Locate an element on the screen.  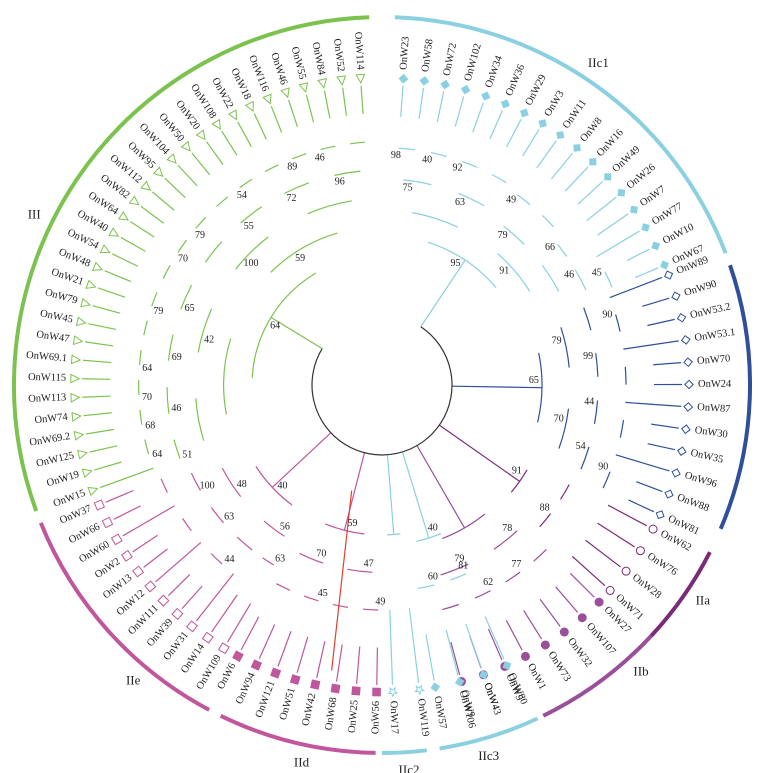
root-arc is located at coordinates (382, 391).